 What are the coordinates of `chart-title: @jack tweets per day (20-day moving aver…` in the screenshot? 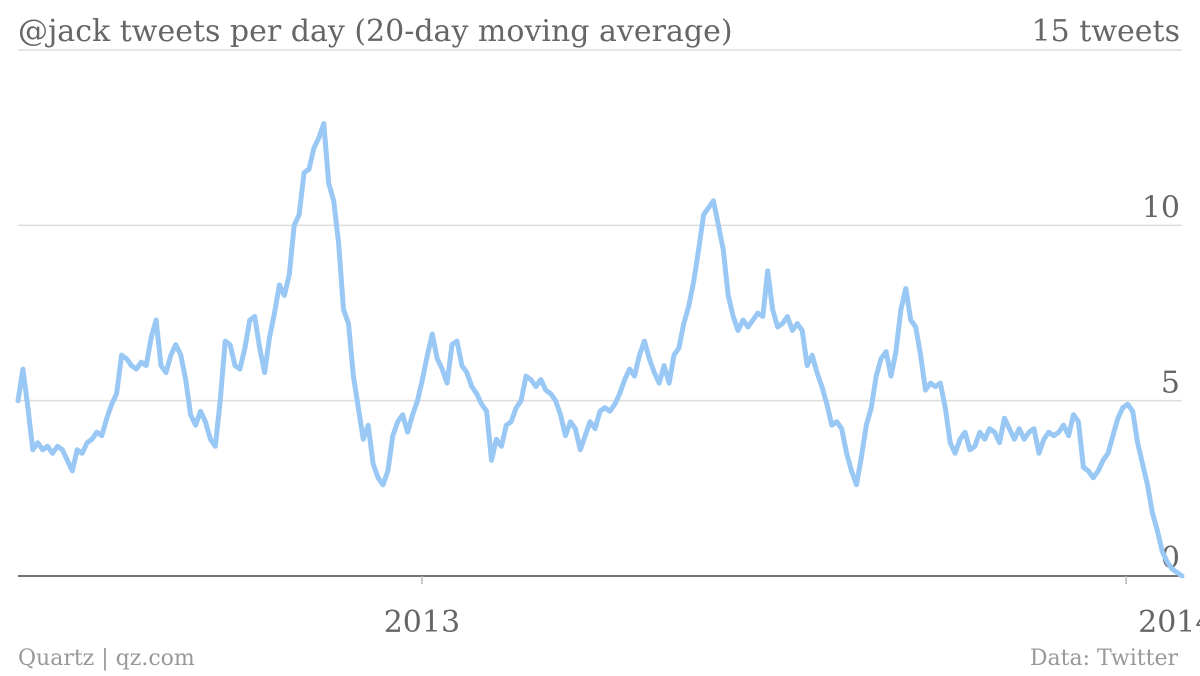 It's located at (375, 31).